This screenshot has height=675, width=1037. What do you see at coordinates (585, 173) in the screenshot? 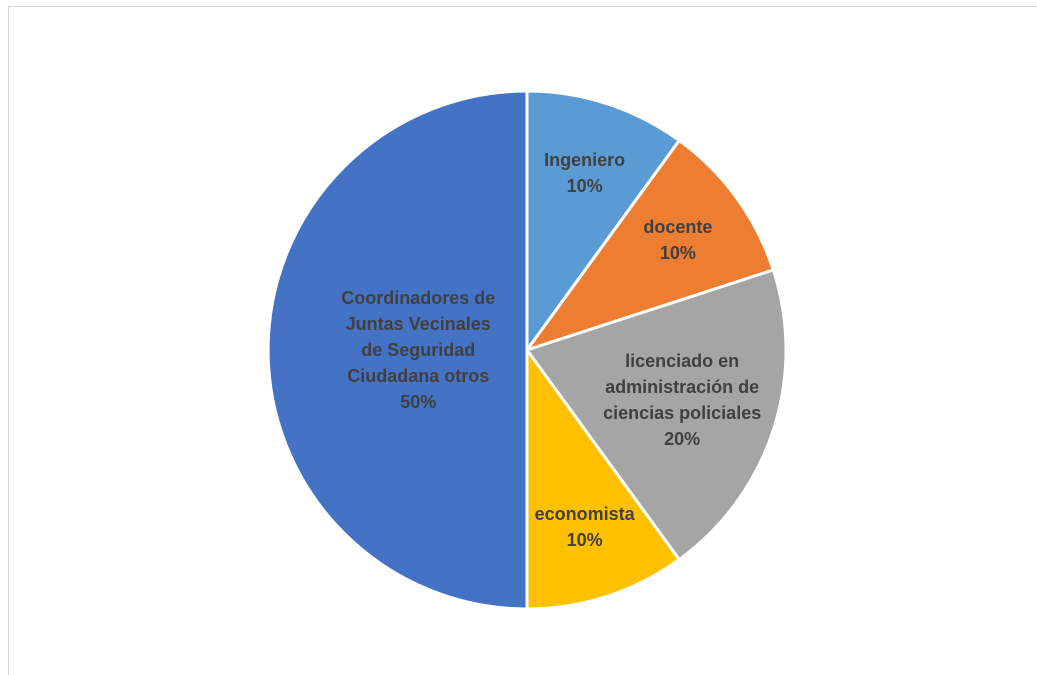
I see `slice-label: Ingeniero 10%` at bounding box center [585, 173].